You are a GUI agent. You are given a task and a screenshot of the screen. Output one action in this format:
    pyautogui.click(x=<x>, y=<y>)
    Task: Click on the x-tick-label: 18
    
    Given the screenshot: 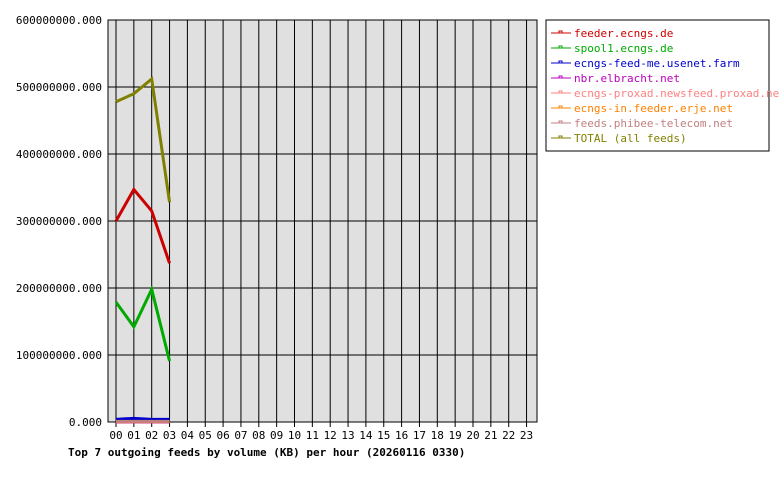 What is the action you would take?
    pyautogui.click(x=437, y=435)
    